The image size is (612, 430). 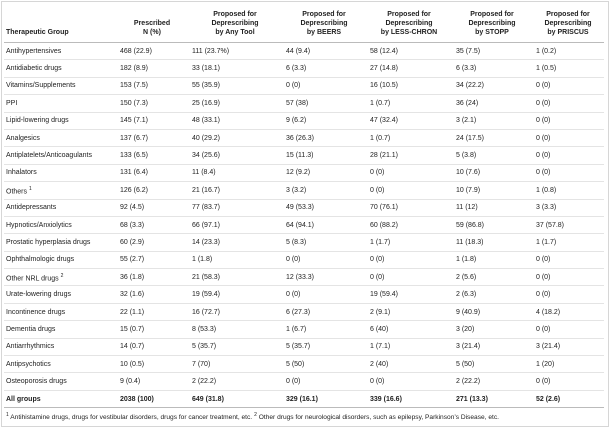 I want to click on group-name: Inhalators, so click(x=21, y=173).